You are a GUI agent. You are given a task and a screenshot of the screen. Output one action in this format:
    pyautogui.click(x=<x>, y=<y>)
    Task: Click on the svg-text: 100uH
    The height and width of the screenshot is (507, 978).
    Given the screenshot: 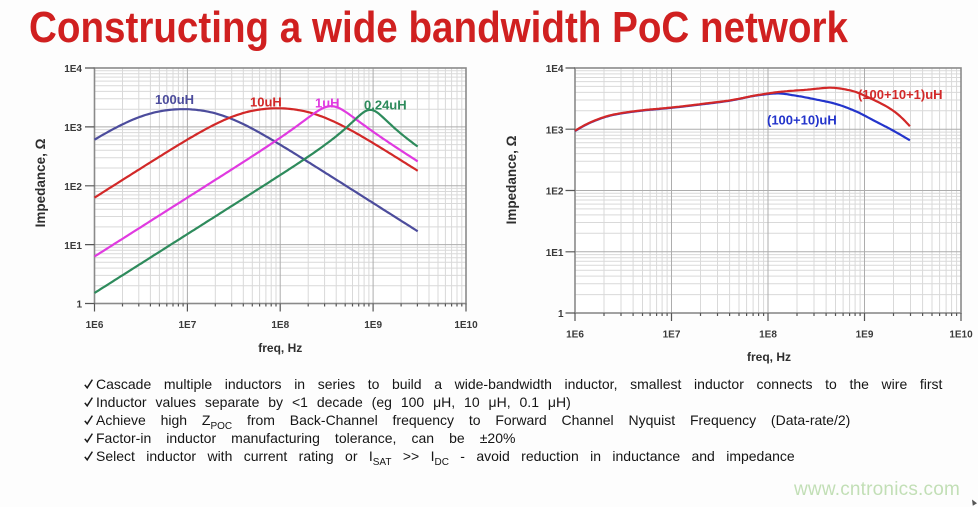 What is the action you would take?
    pyautogui.click(x=174, y=99)
    